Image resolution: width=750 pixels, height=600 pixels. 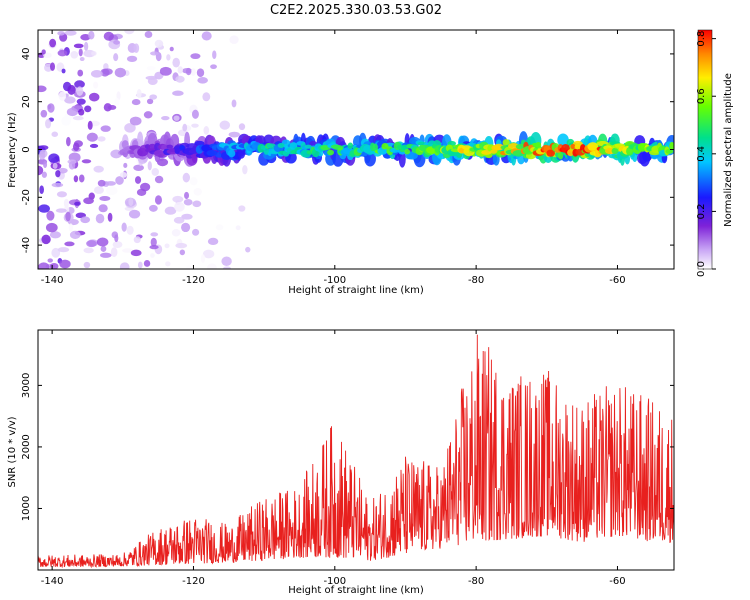 What do you see at coordinates (26, 197) in the screenshot?
I see `y-tick-label: -20` at bounding box center [26, 197].